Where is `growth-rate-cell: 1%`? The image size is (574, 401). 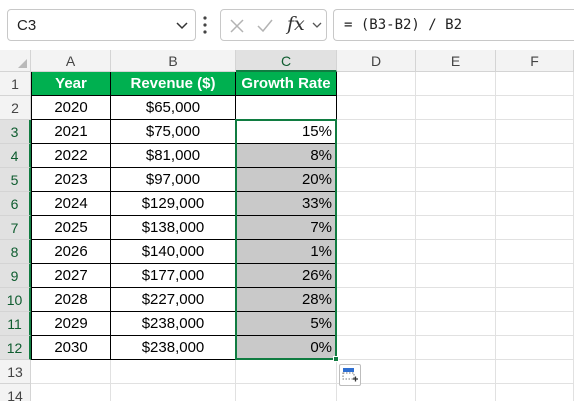
growth-rate-cell: 1% is located at coordinates (286, 252).